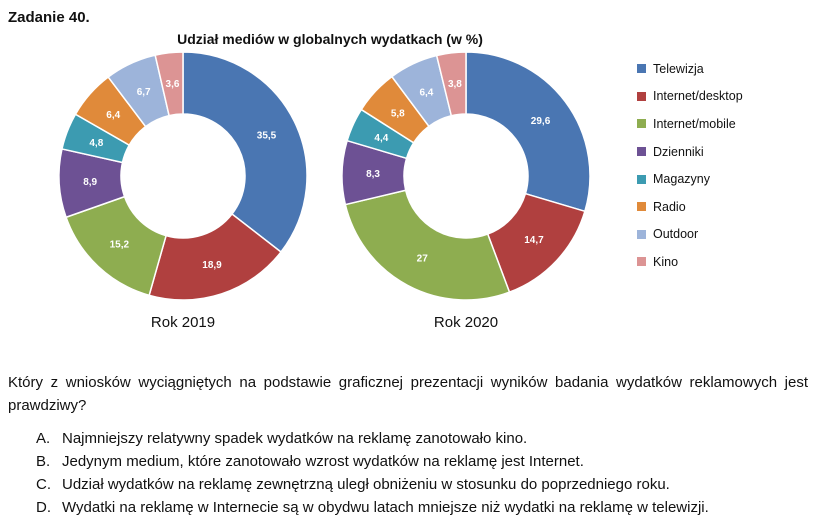  I want to click on donut-1-label-4: 4,4, so click(381, 138).